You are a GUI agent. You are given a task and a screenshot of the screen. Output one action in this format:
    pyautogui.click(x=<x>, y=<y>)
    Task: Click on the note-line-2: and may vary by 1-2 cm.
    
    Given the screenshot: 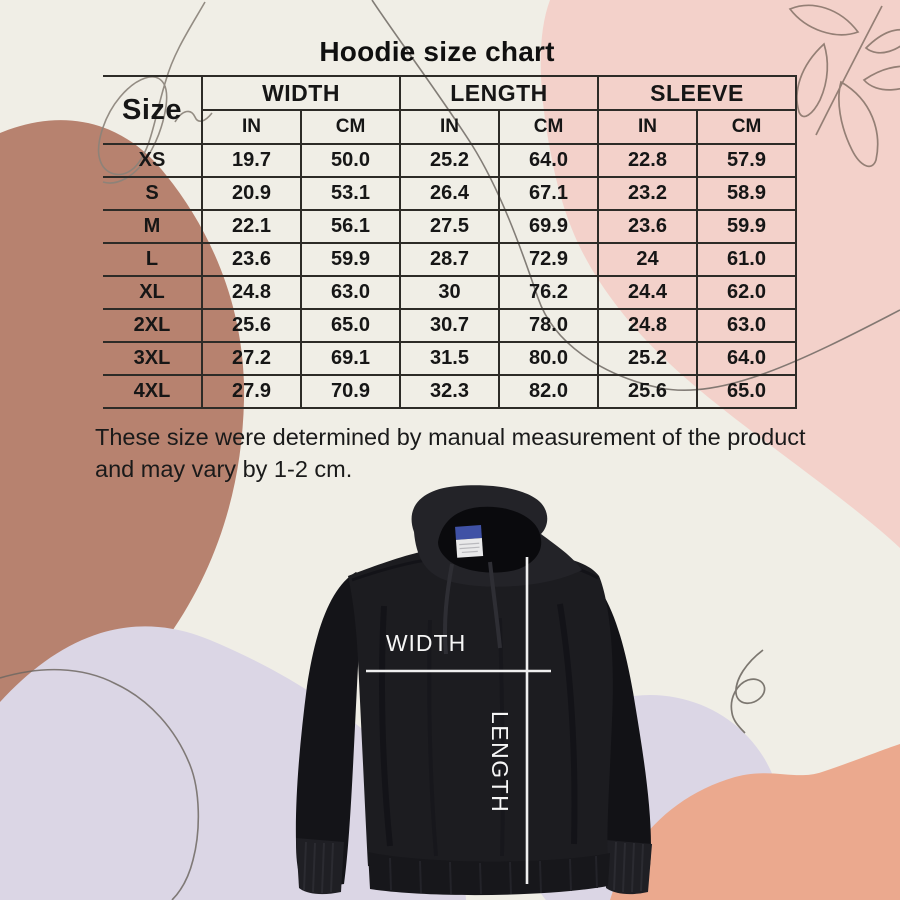 What is the action you would take?
    pyautogui.click(x=224, y=469)
    